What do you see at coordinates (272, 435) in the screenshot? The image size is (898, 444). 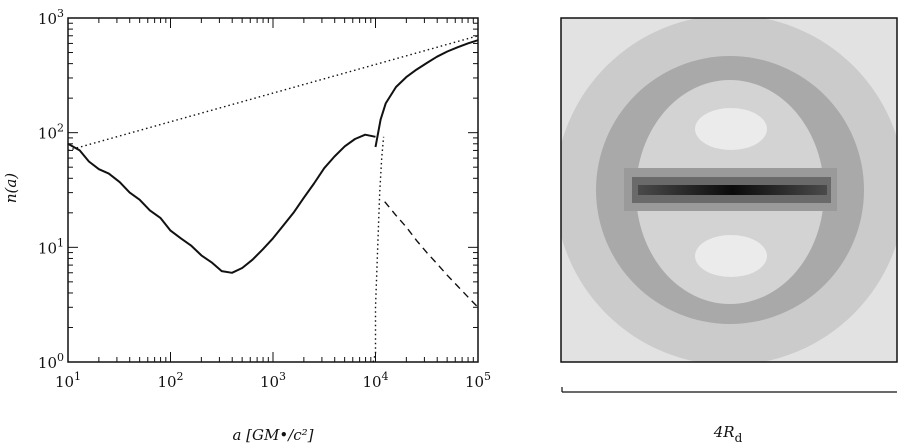 I see `x-axis-label: a [GM•/c²]` at bounding box center [272, 435].